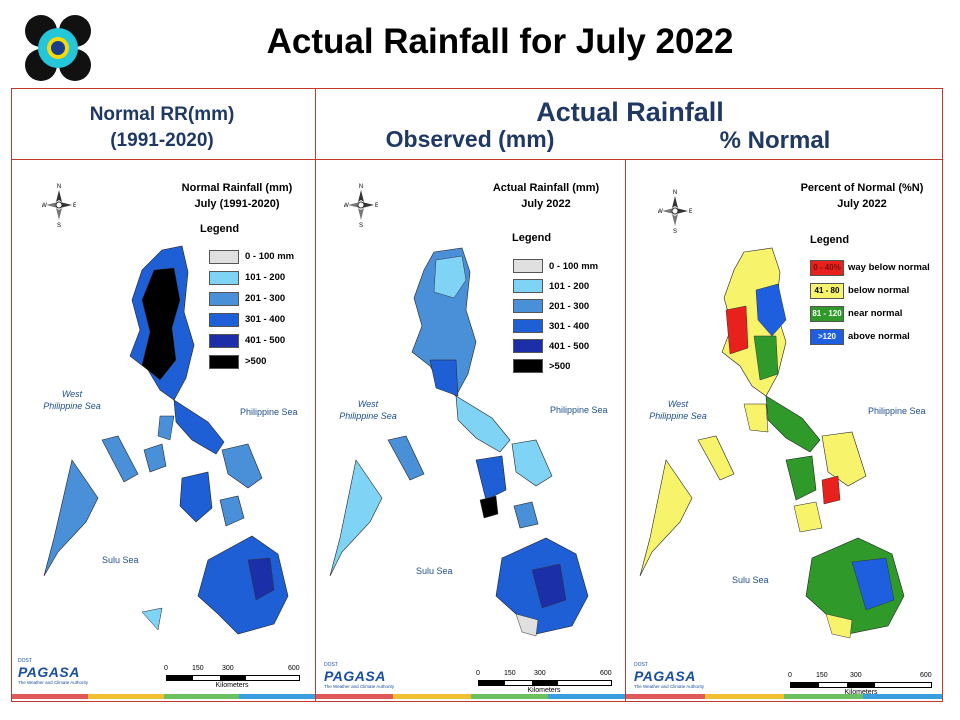  Describe the element at coordinates (546, 204) in the screenshot. I see `map-title-line2: July 2022` at that location.